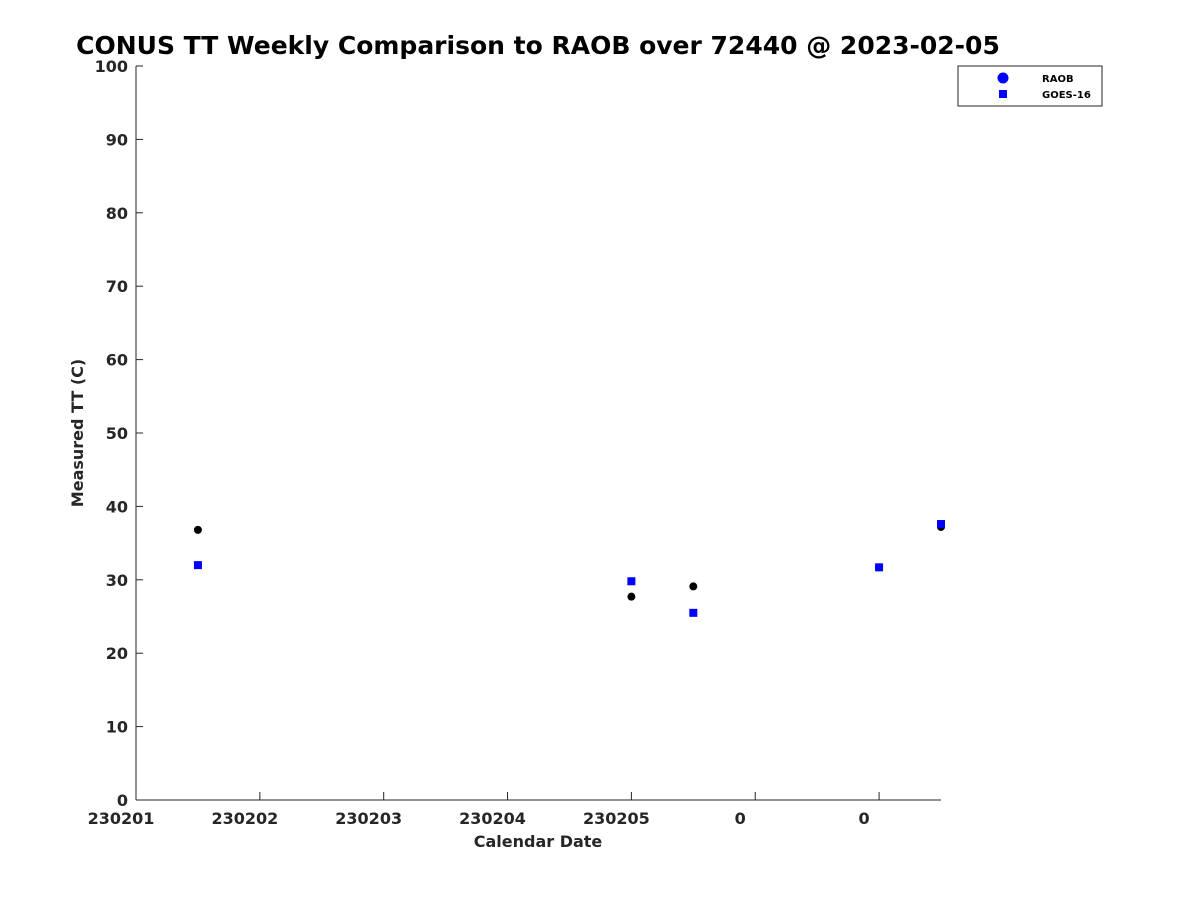  I want to click on legend: RAOB GOES-16, so click(1030, 86).